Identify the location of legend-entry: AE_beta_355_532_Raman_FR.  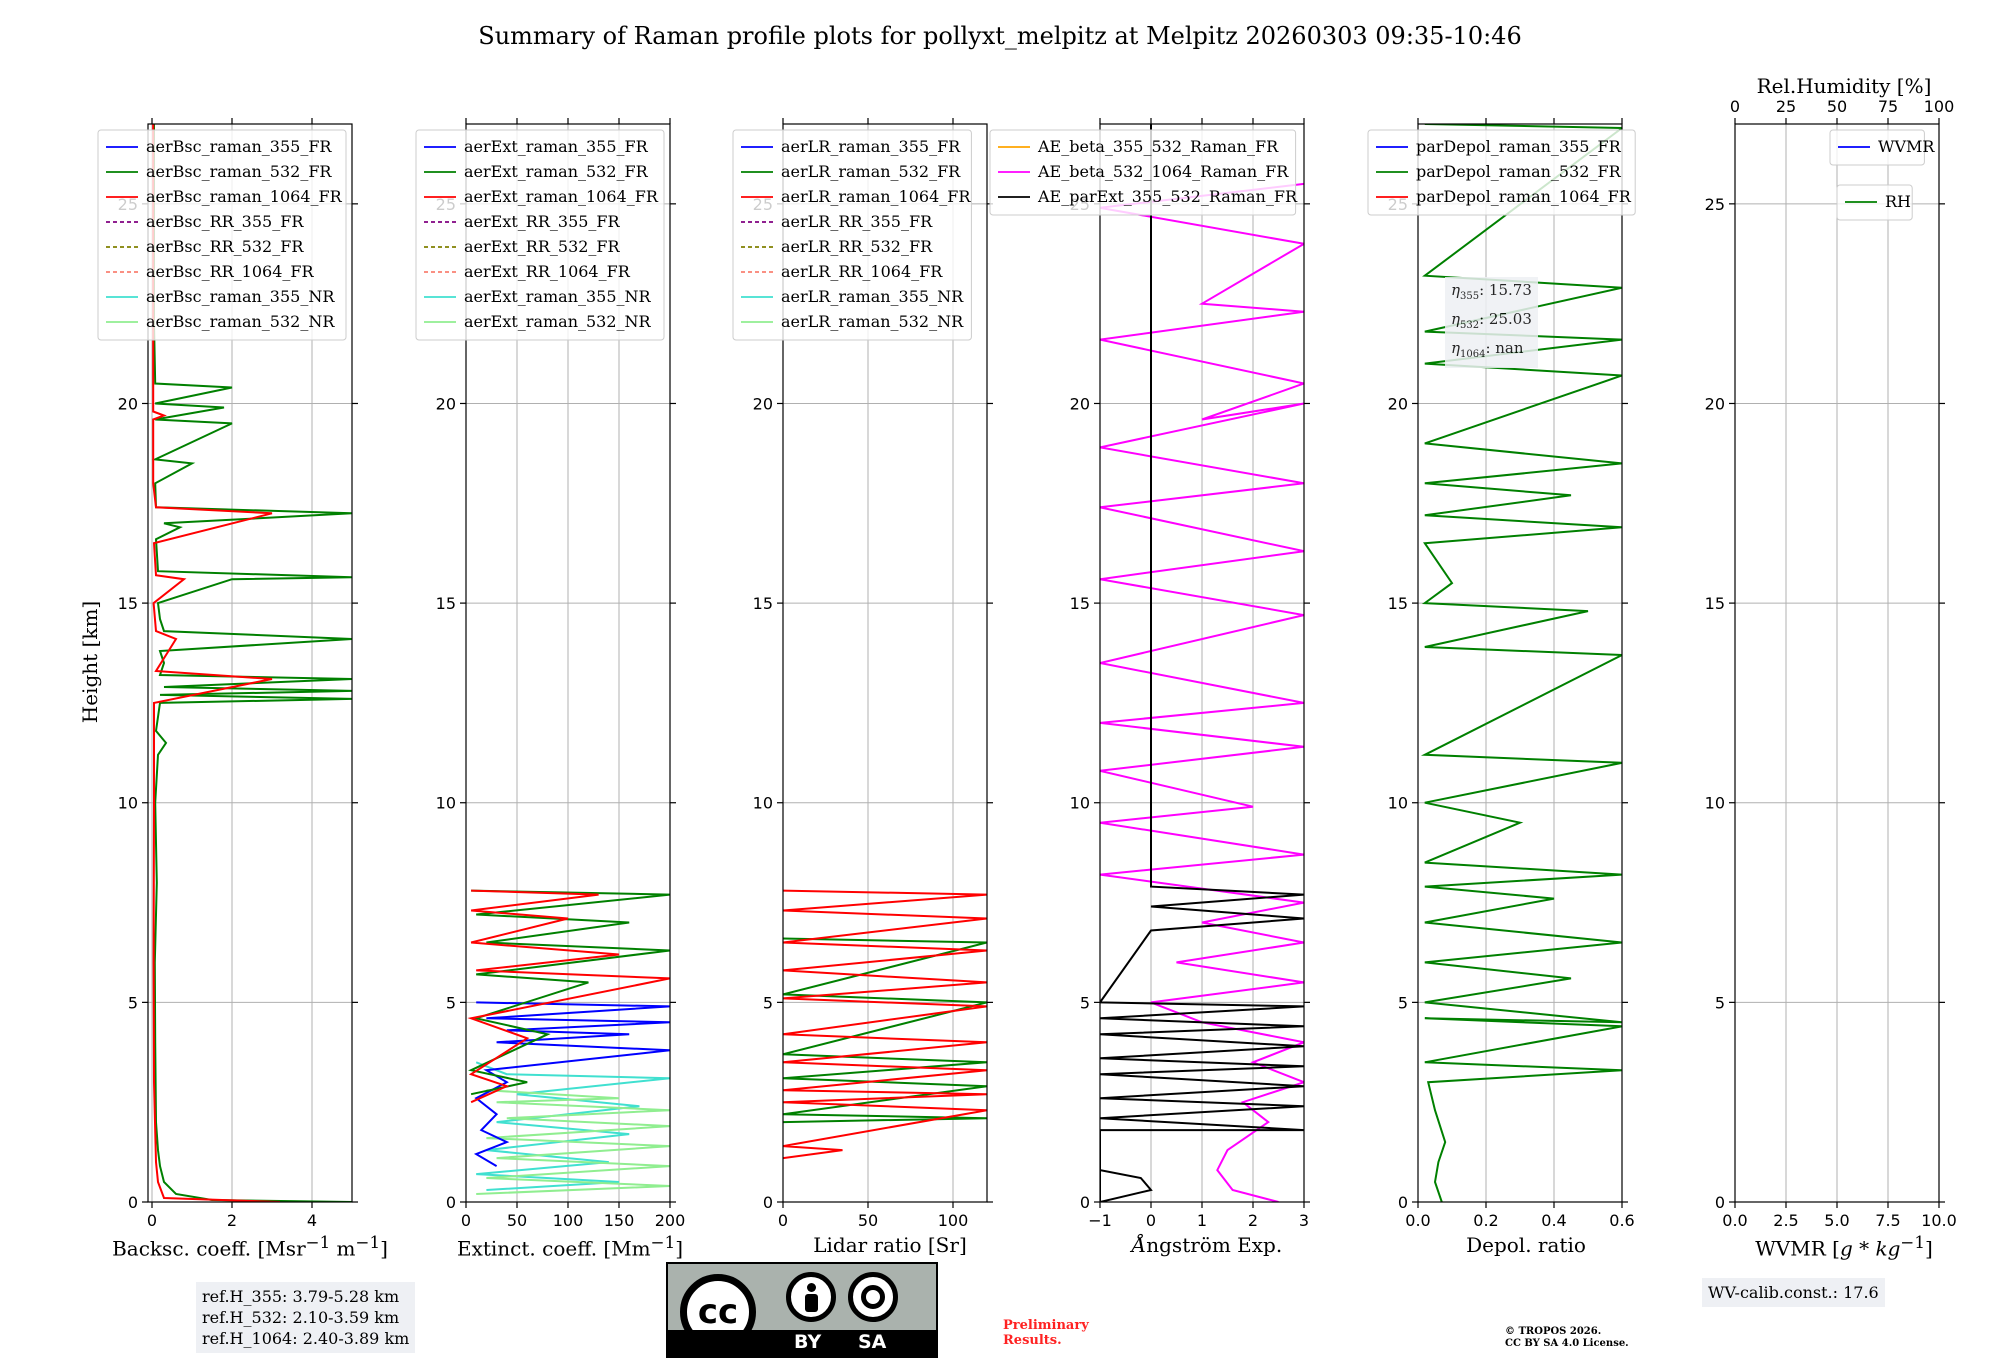
(1158, 146).